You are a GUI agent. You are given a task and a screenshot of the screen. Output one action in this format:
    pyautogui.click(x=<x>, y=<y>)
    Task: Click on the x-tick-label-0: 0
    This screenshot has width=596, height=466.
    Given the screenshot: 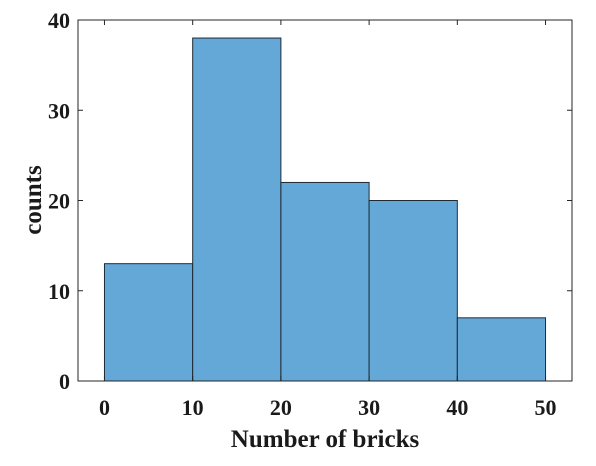 What is the action you would take?
    pyautogui.click(x=104, y=407)
    